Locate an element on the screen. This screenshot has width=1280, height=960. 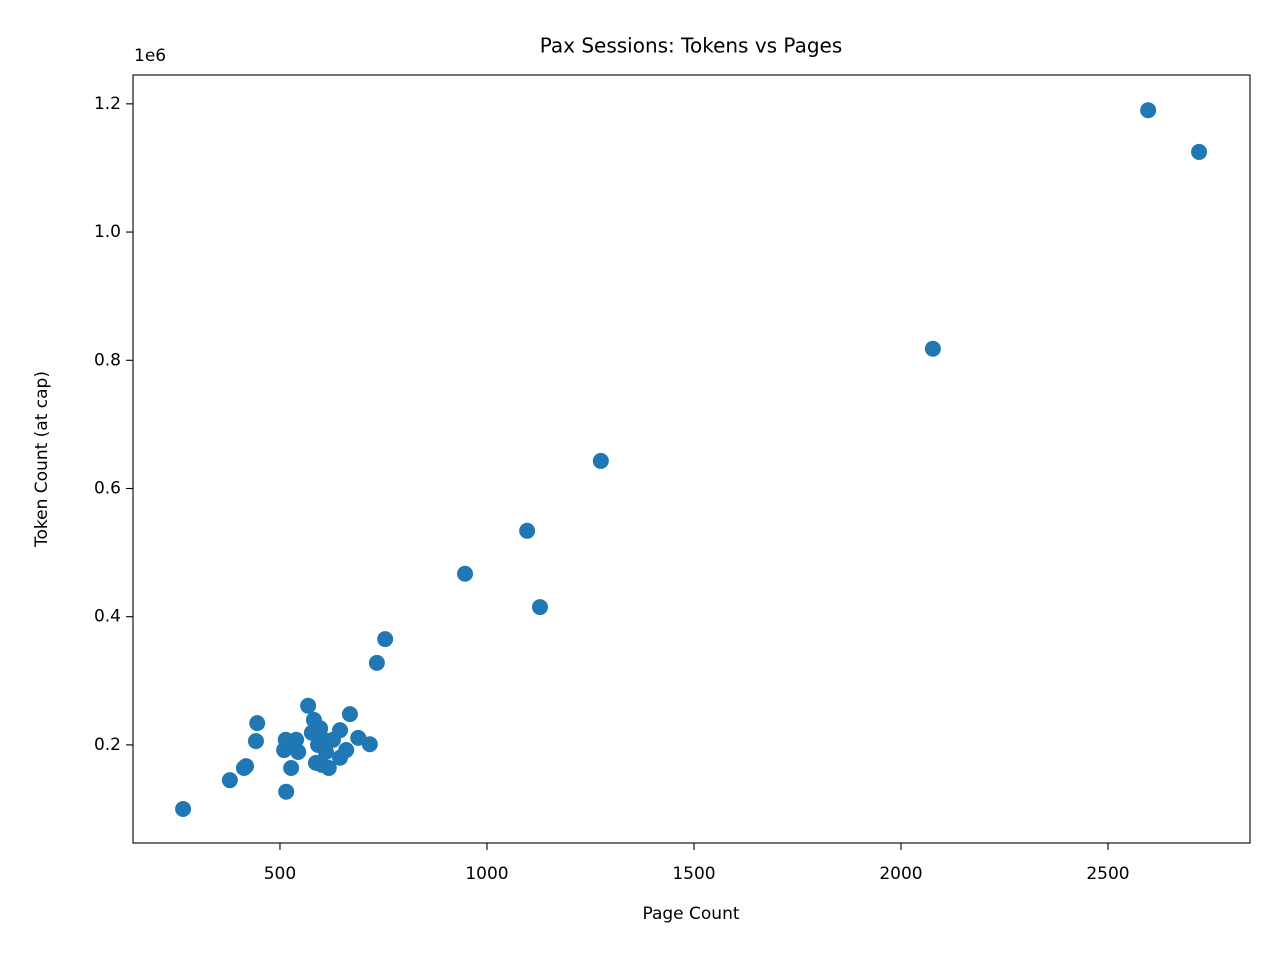
chart-title: Pax Sessions: Tokens vs Pages is located at coordinates (691, 46).